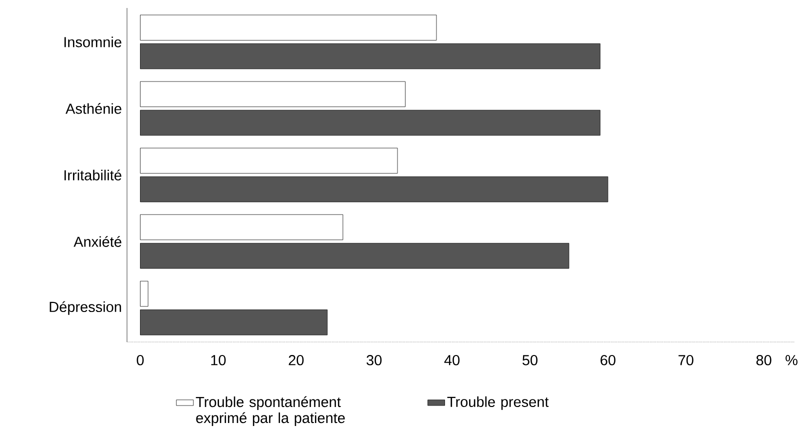  Describe the element at coordinates (270, 411) in the screenshot. I see `legend-label: Trouble spontanément exprimé par la patiente` at that location.